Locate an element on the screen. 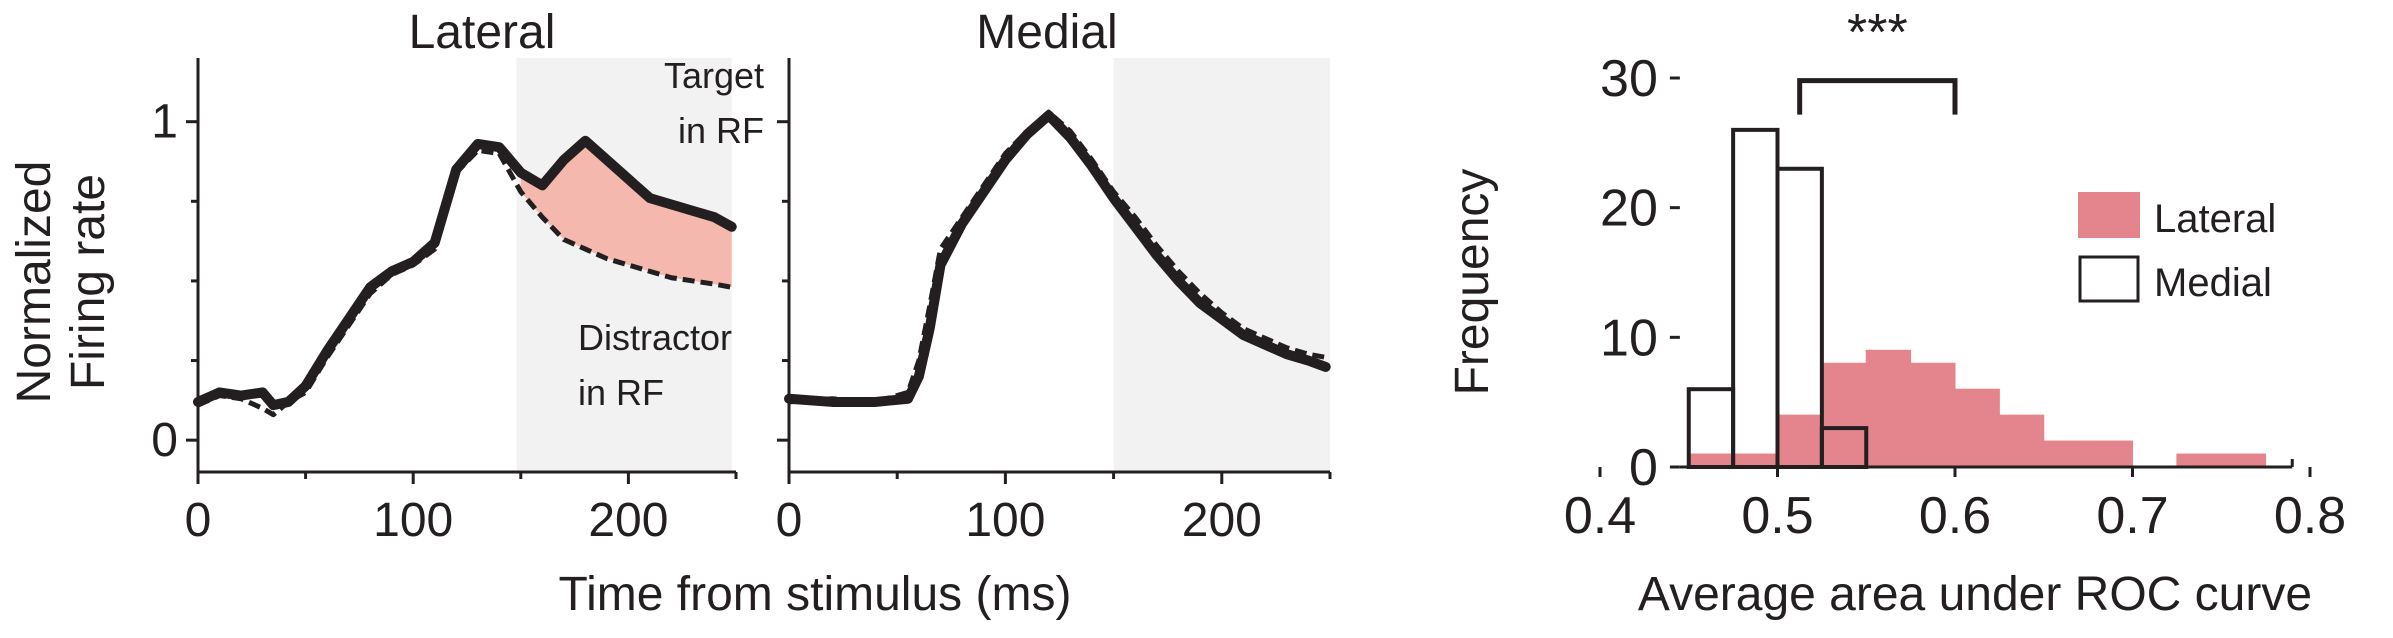  lateral-y-tick-label: 0 is located at coordinates (164, 440).